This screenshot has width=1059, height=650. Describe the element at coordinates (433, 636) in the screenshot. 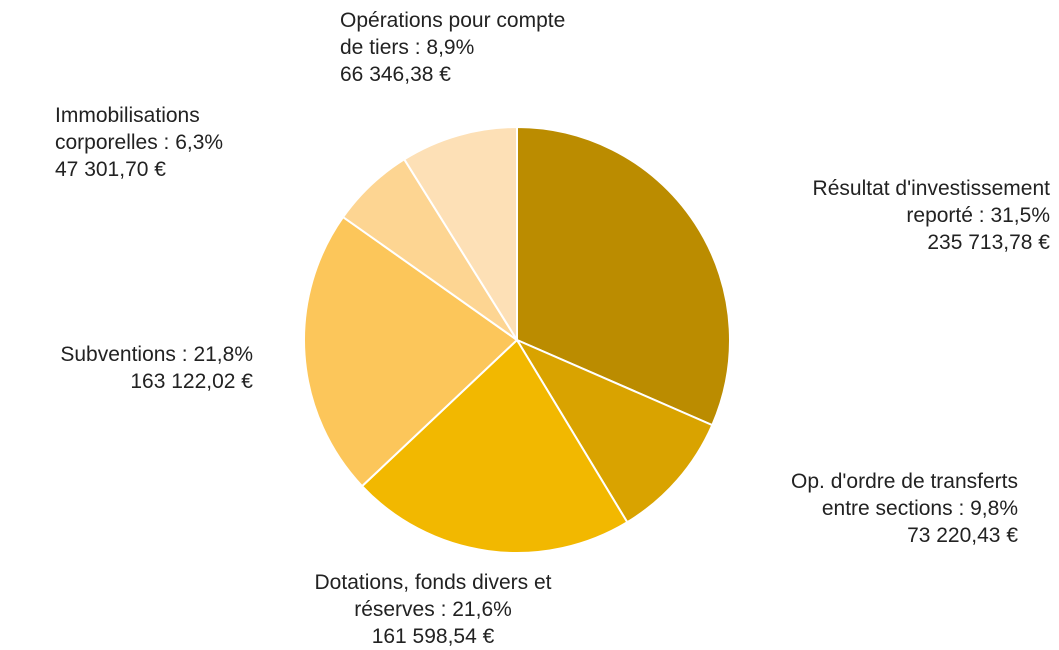

I see `value-label: 161 598,54 €` at that location.